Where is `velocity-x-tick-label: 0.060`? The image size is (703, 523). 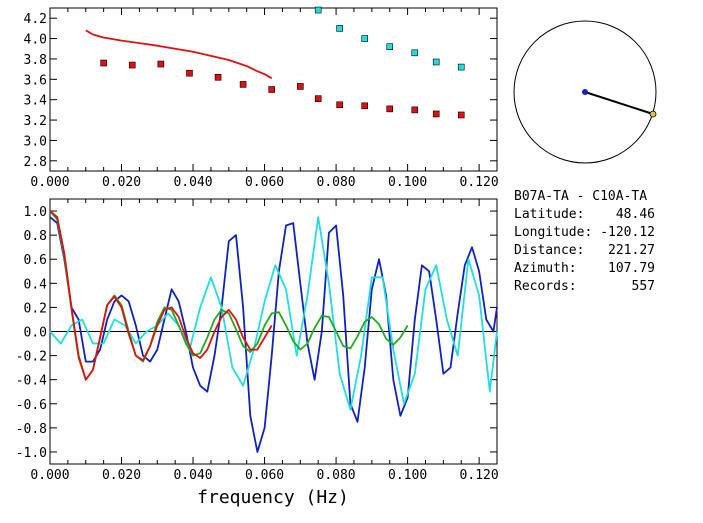 velocity-x-tick-label: 0.060 is located at coordinates (264, 182).